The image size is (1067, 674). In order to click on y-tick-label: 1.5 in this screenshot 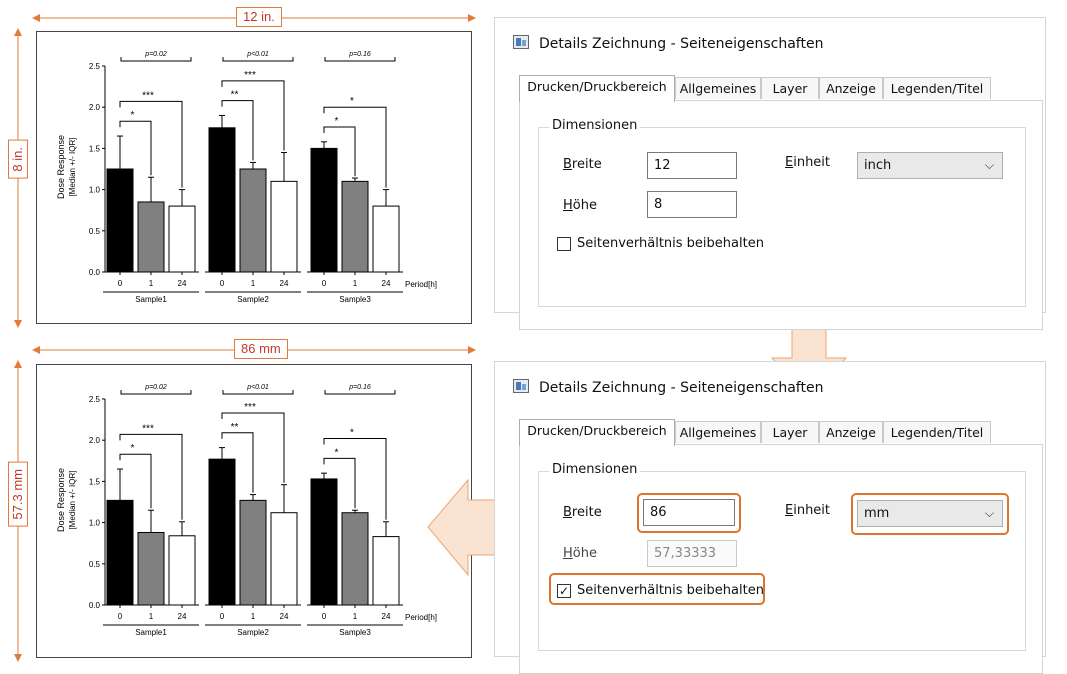, I will do `click(95, 148)`.